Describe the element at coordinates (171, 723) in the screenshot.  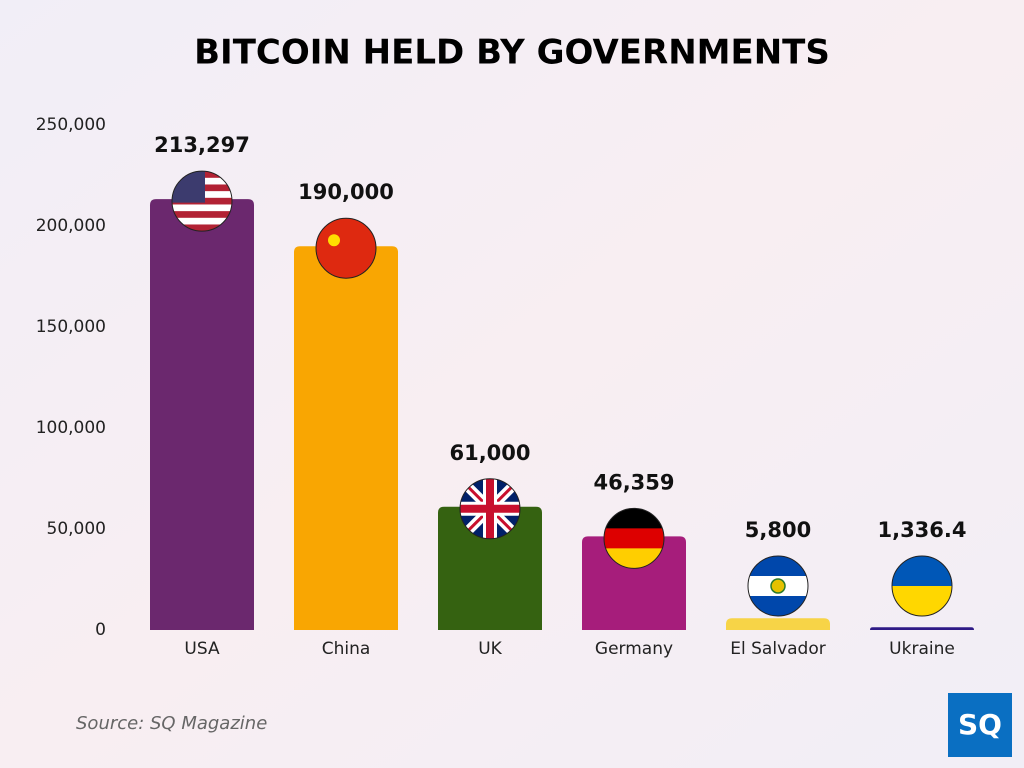
I see `source: Source: SQ Magazine` at that location.